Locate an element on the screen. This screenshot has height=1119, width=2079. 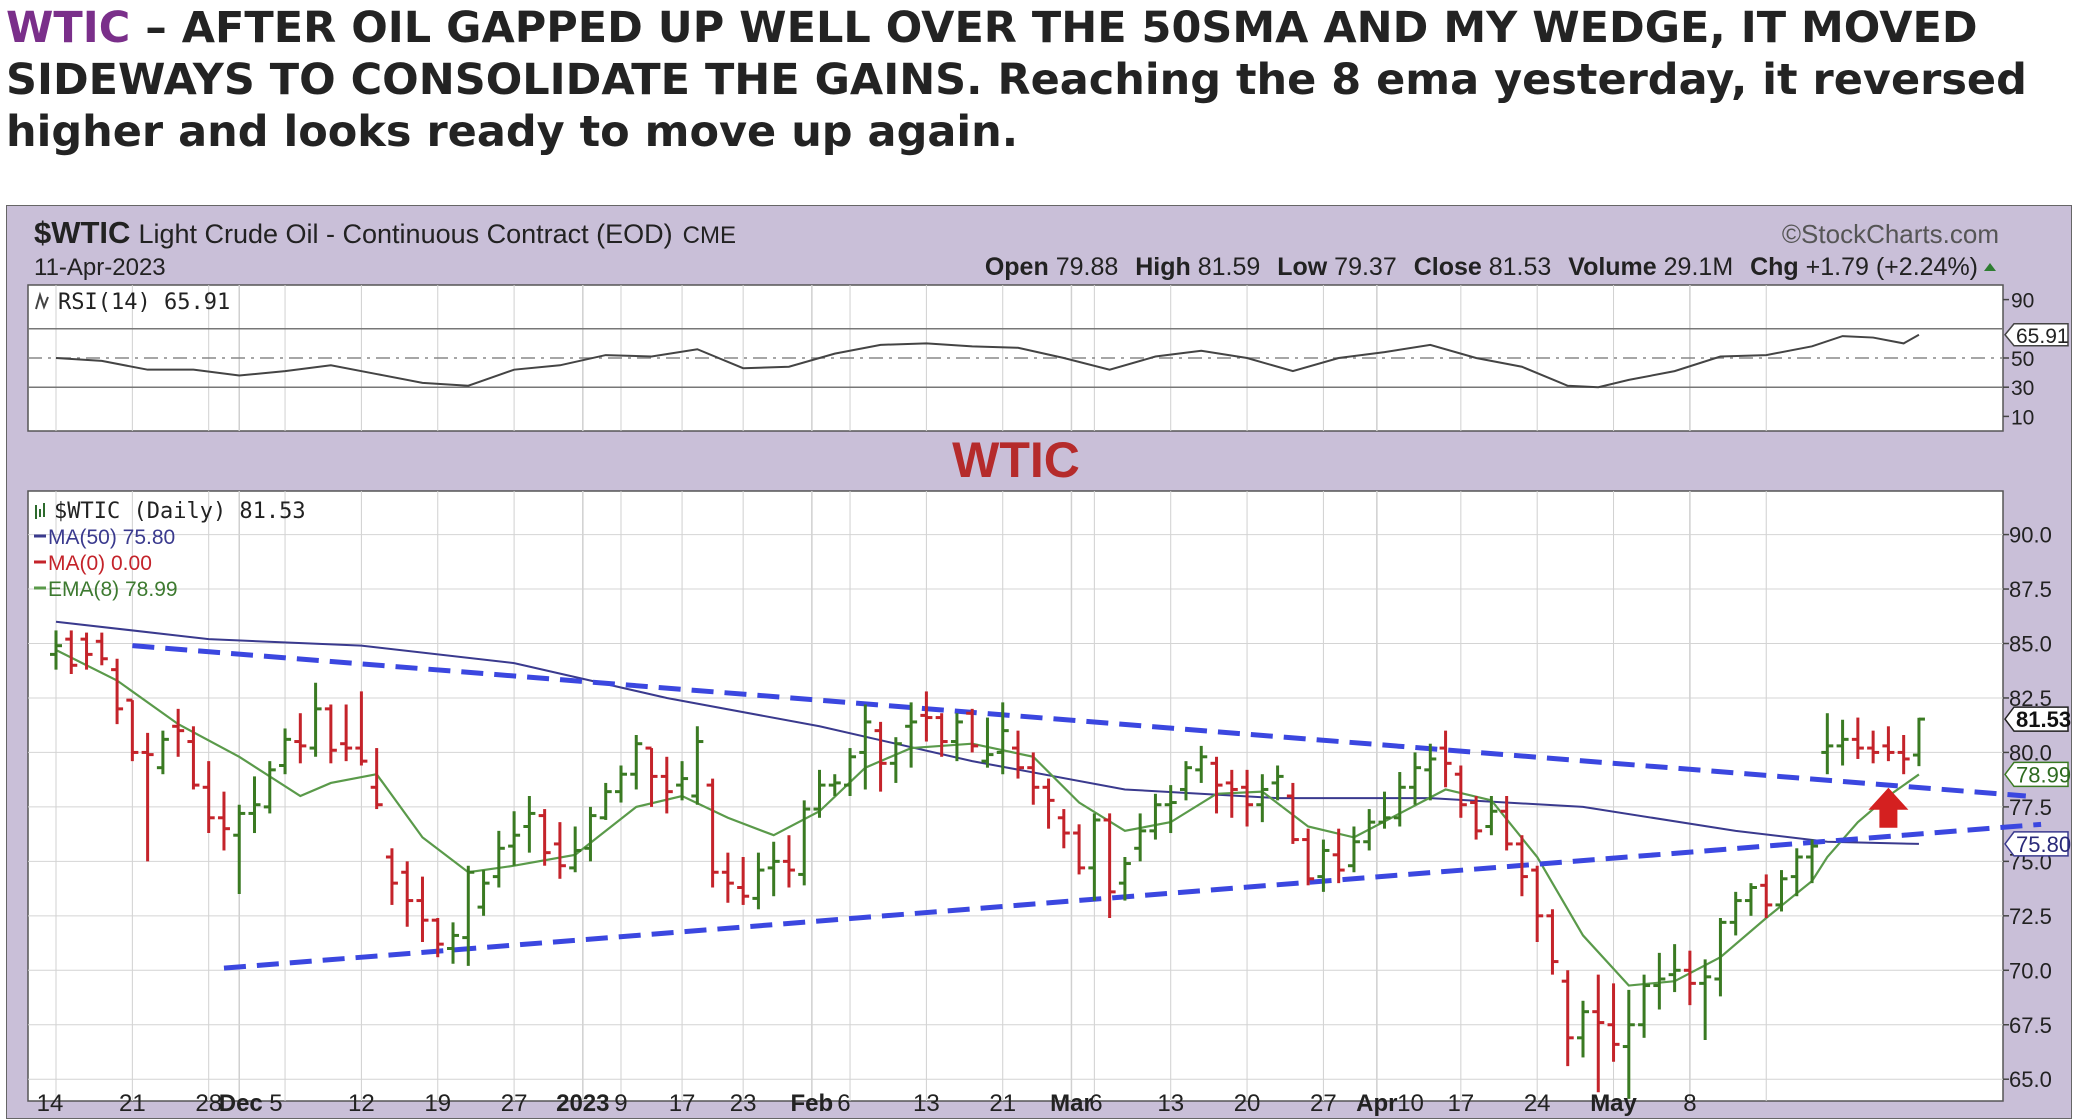
ohlc-close-label: Close is located at coordinates (1448, 267).